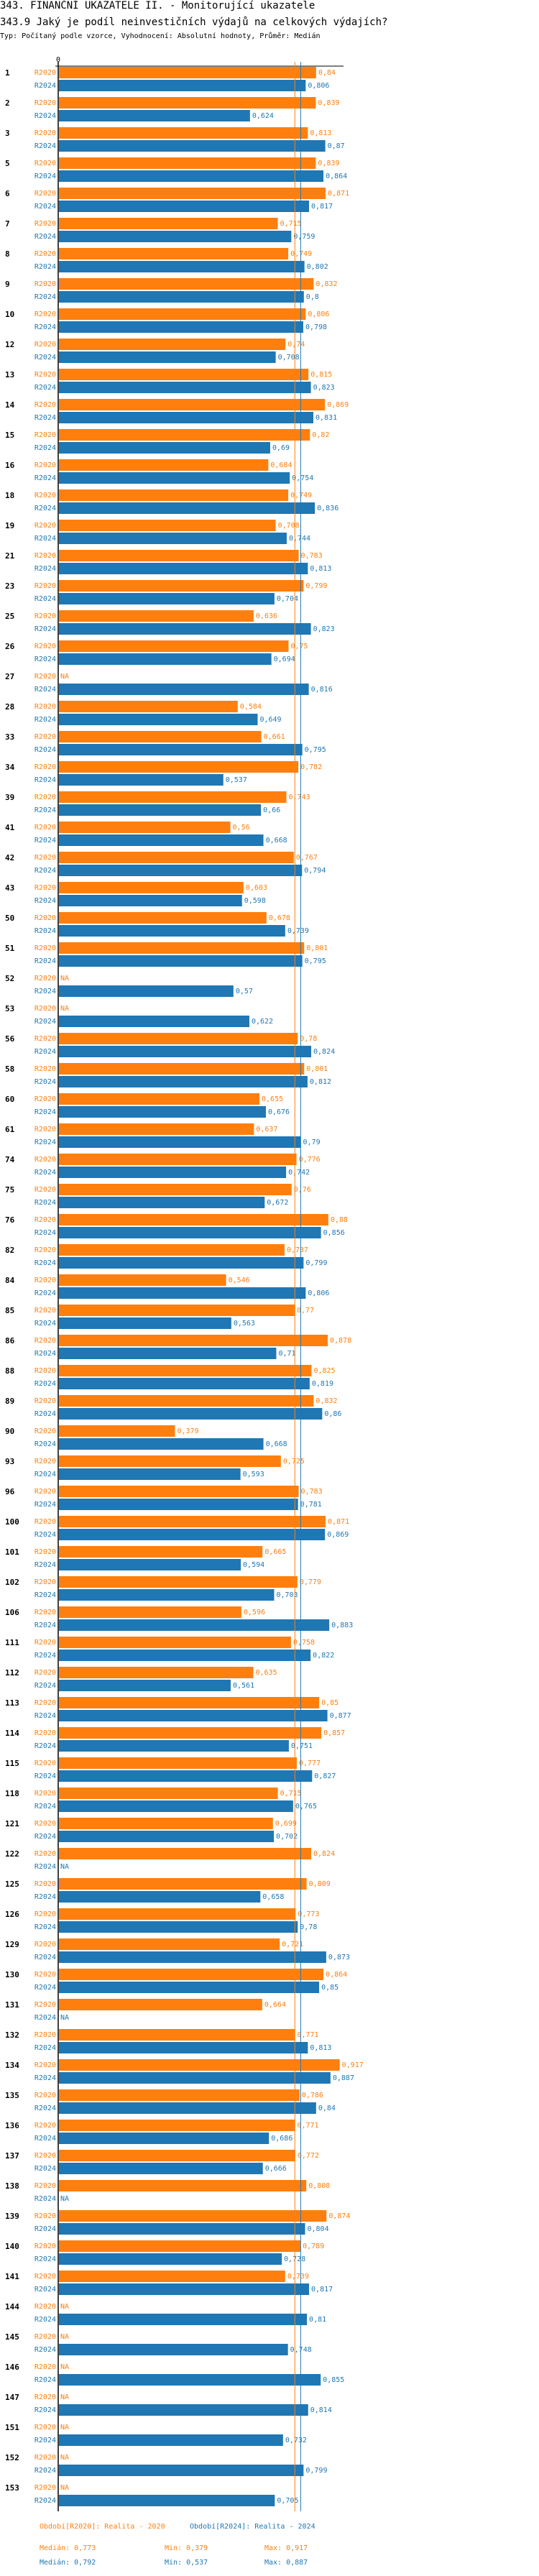 Image resolution: width=539 pixels, height=2576 pixels. Describe the element at coordinates (318, 86) in the screenshot. I see `value-label: 0,806` at that location.